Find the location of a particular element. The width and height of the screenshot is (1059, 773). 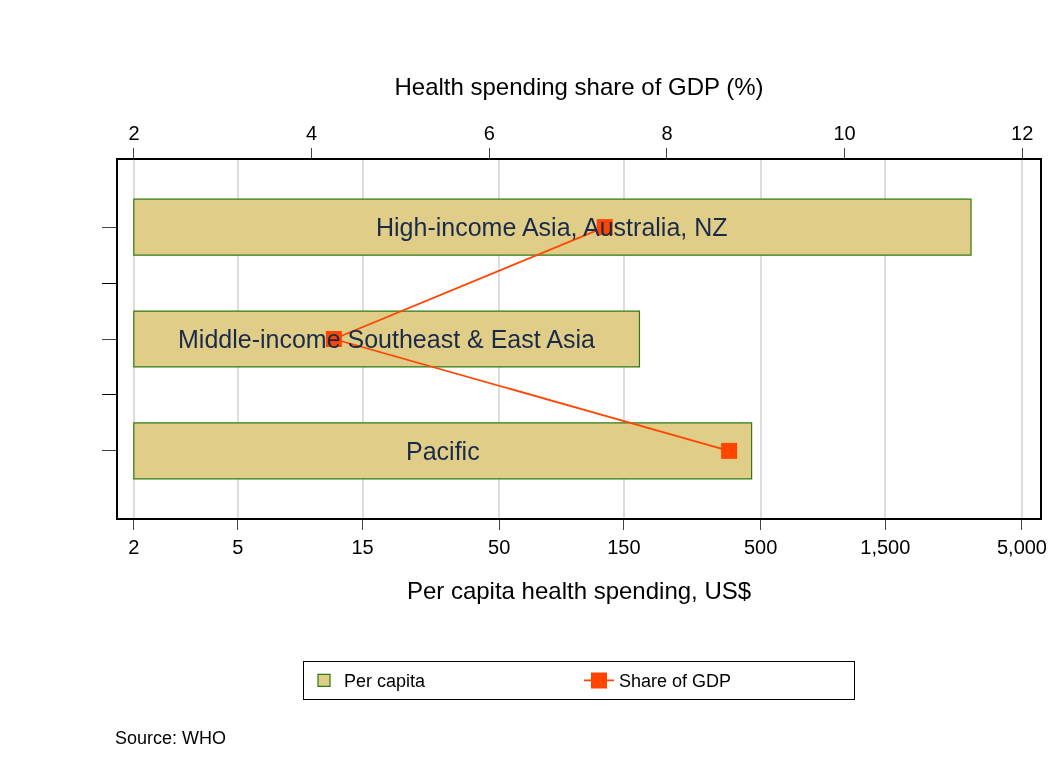

x-tick-label: 150 is located at coordinates (624, 546).